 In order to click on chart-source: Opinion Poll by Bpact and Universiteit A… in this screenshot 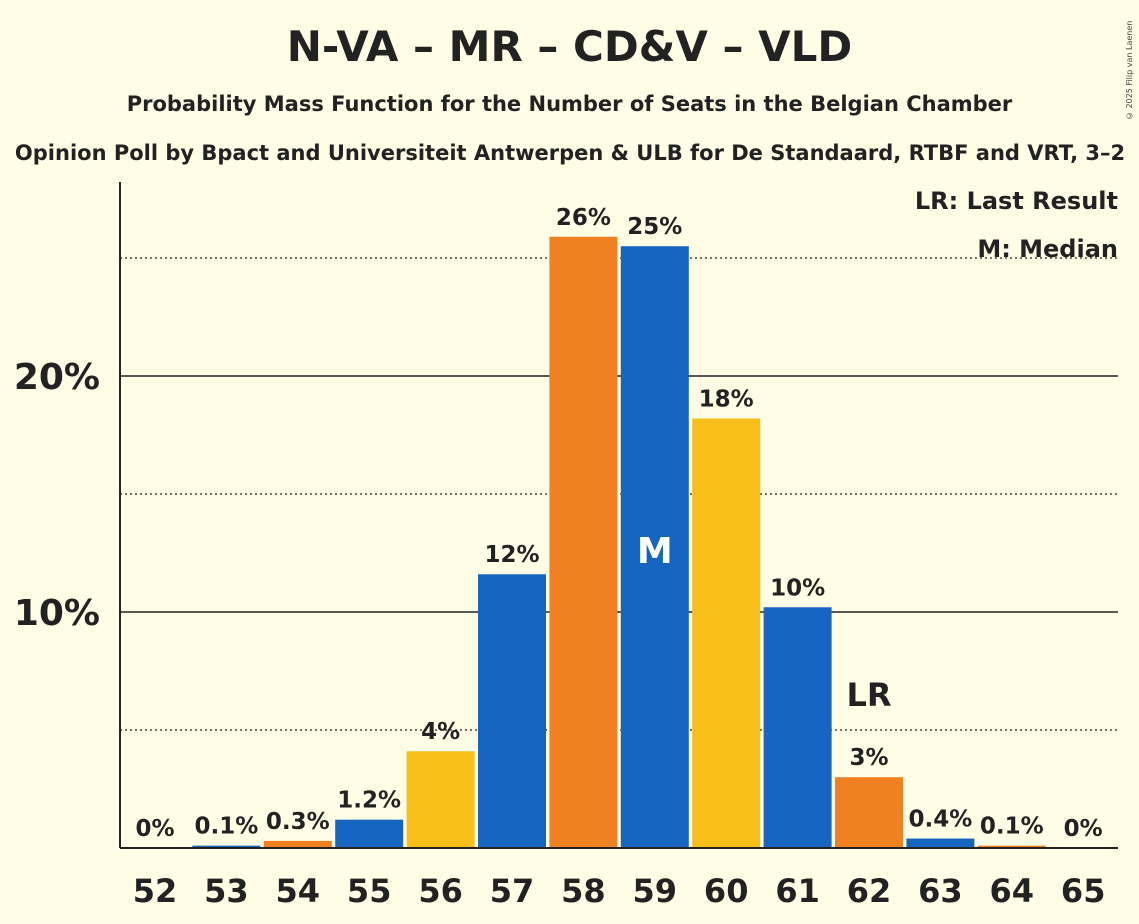, I will do `click(570, 153)`.